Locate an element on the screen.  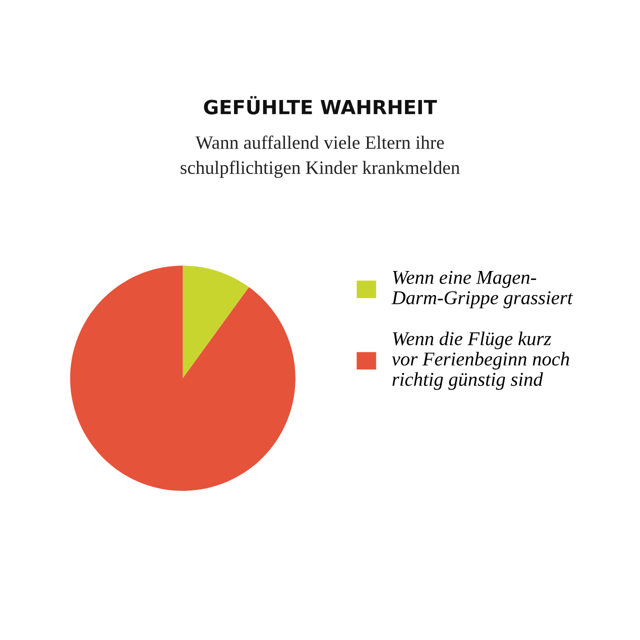
legend-label: Wenn die Flüge kurz vor Ferienbeginn noch richtig günstig sind is located at coordinates (481, 361).